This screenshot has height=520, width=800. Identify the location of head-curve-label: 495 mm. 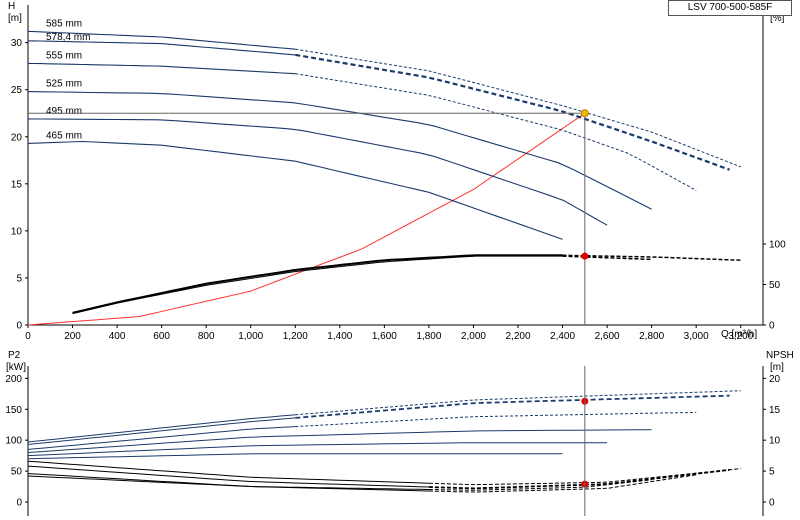
(64, 111).